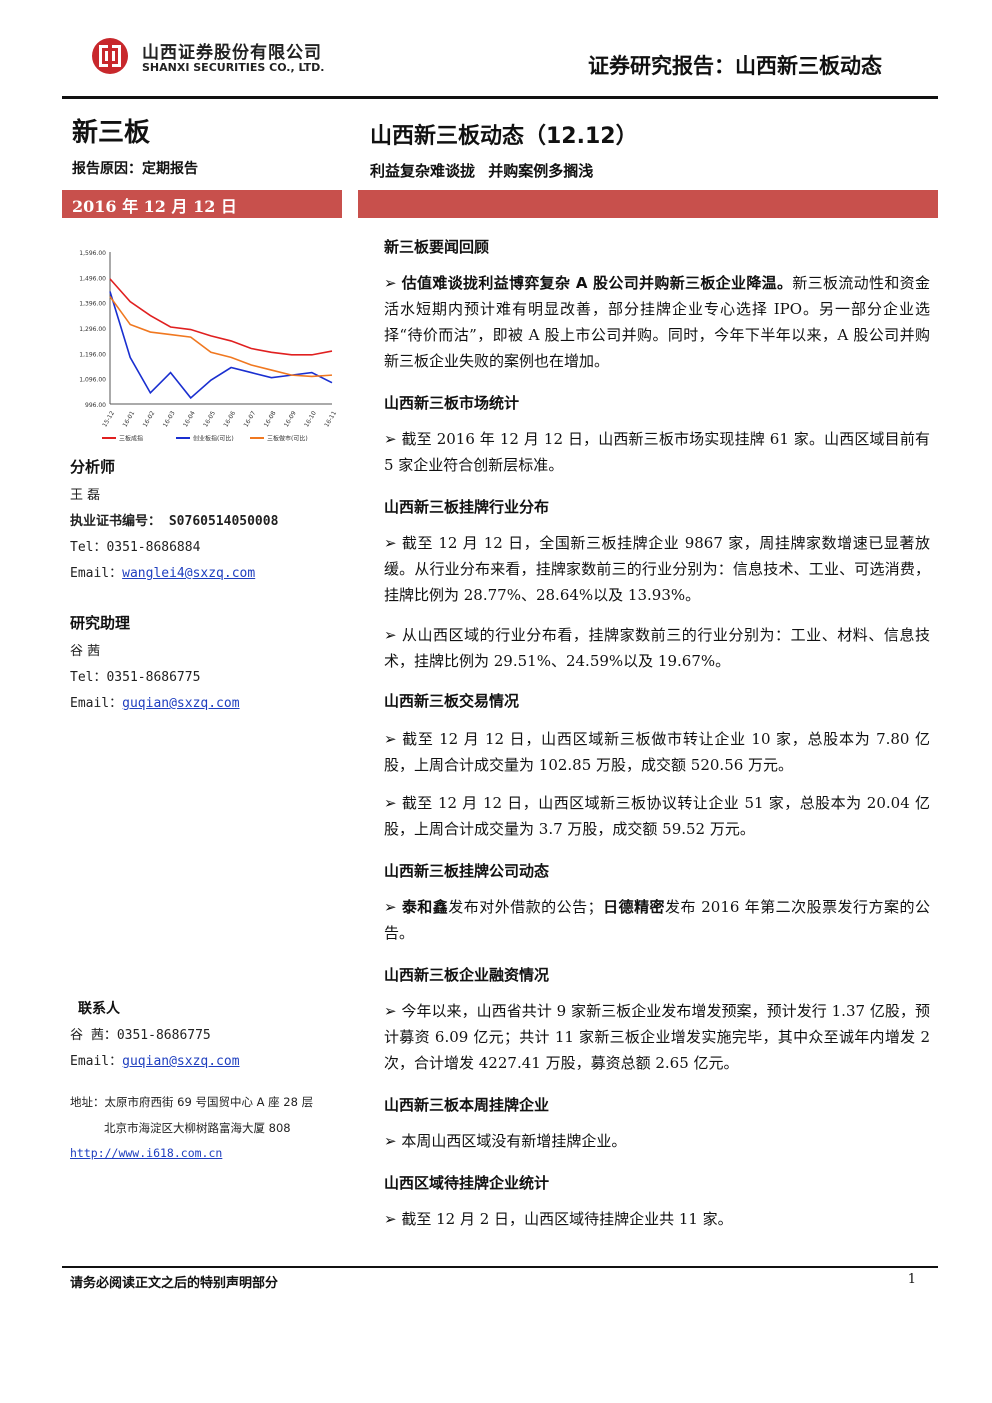  Describe the element at coordinates (437, 247) in the screenshot. I see `section-heading: 新三板要闻回顾` at that location.